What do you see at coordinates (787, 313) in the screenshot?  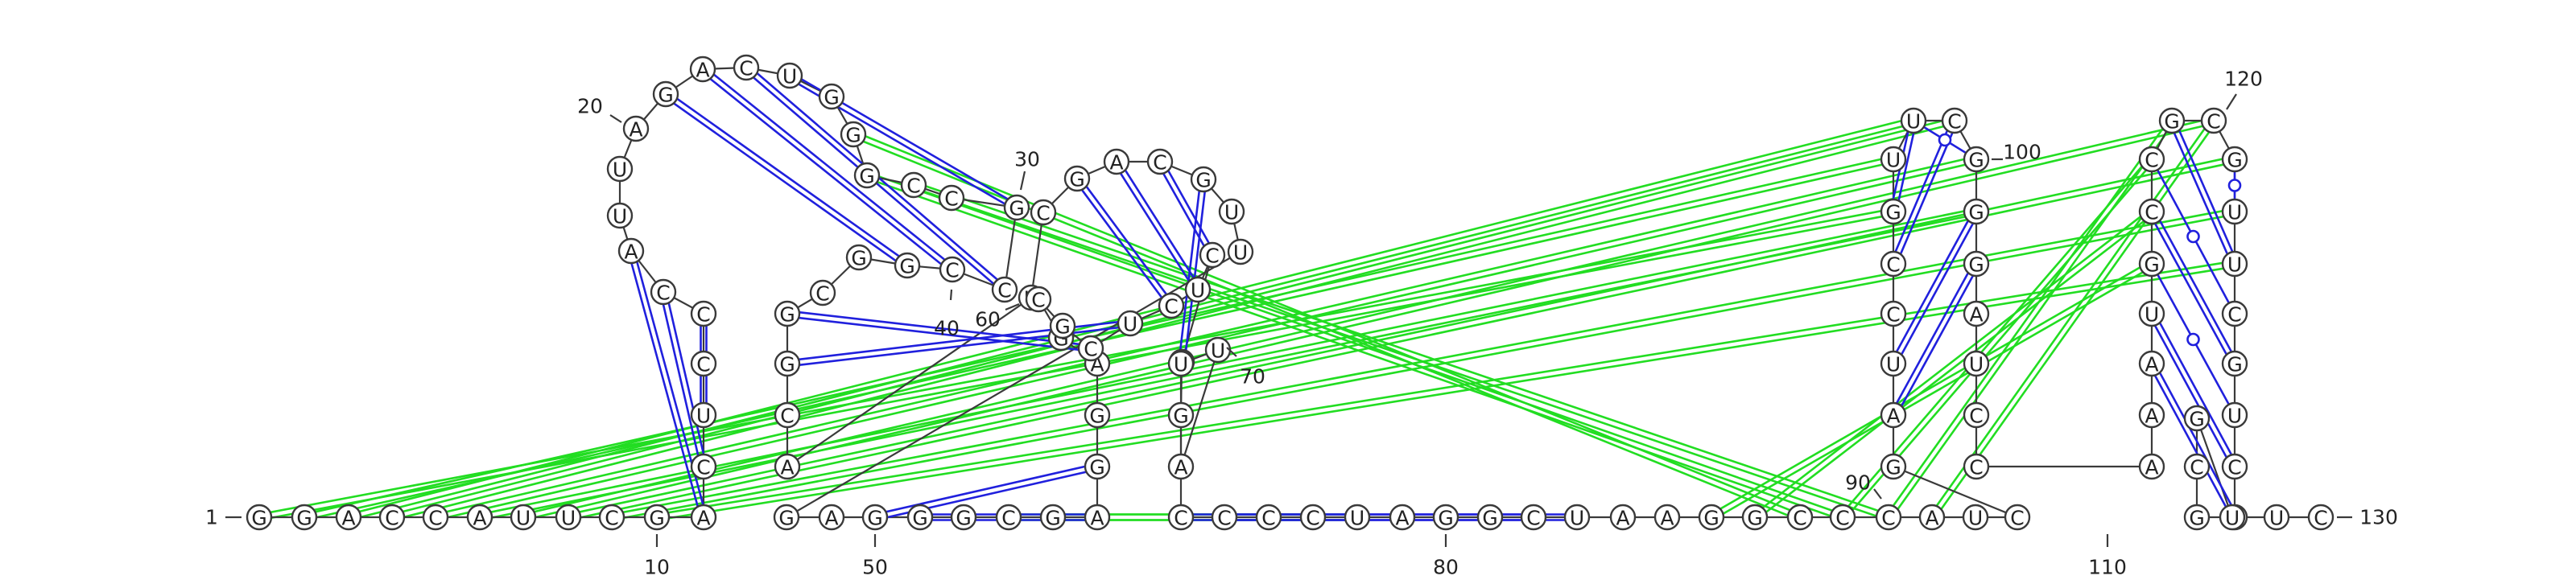 I see `nucleotide-36: G` at bounding box center [787, 313].